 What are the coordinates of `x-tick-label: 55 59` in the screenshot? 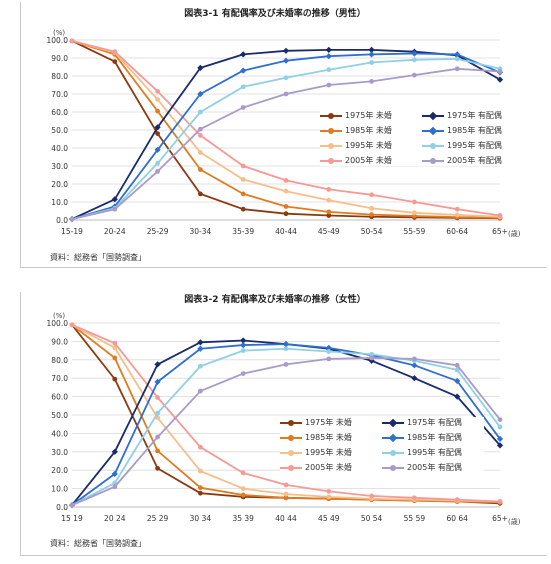 It's located at (415, 518).